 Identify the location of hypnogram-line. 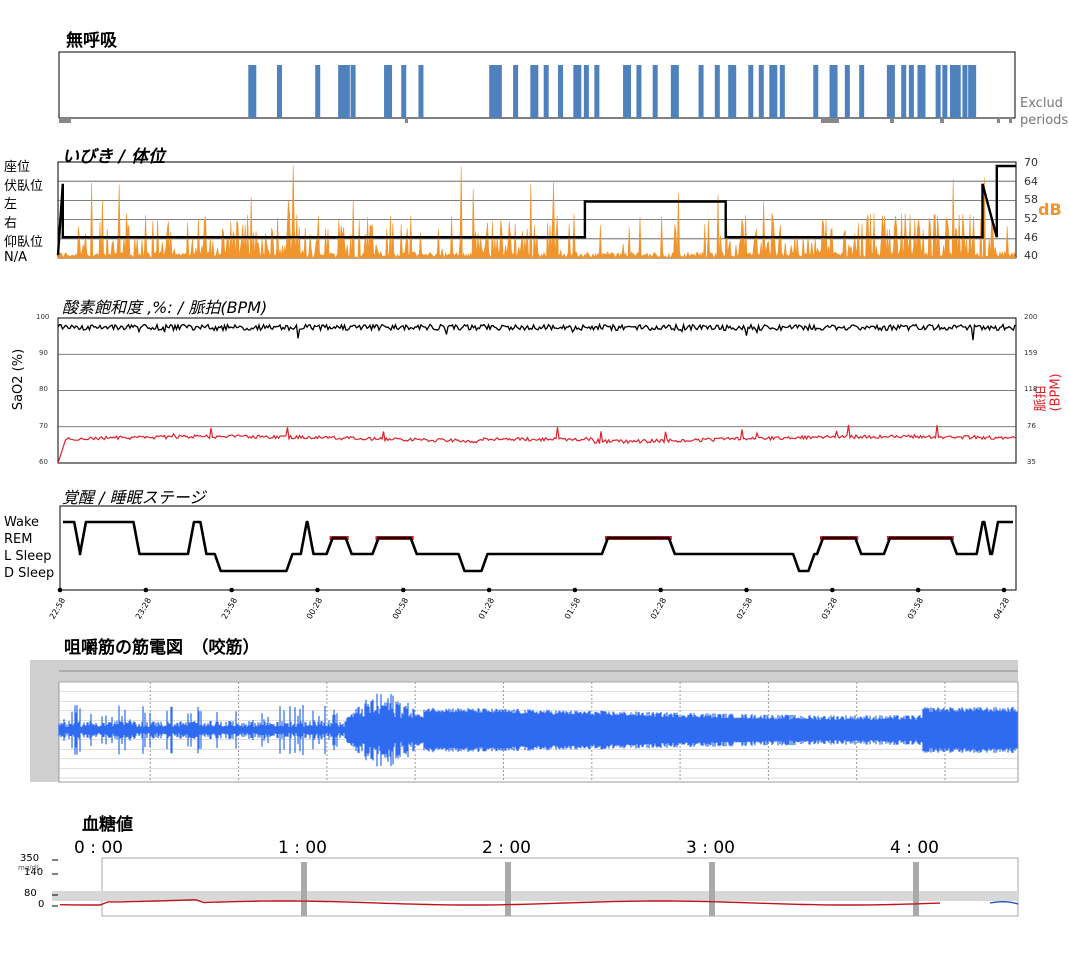
(538, 546).